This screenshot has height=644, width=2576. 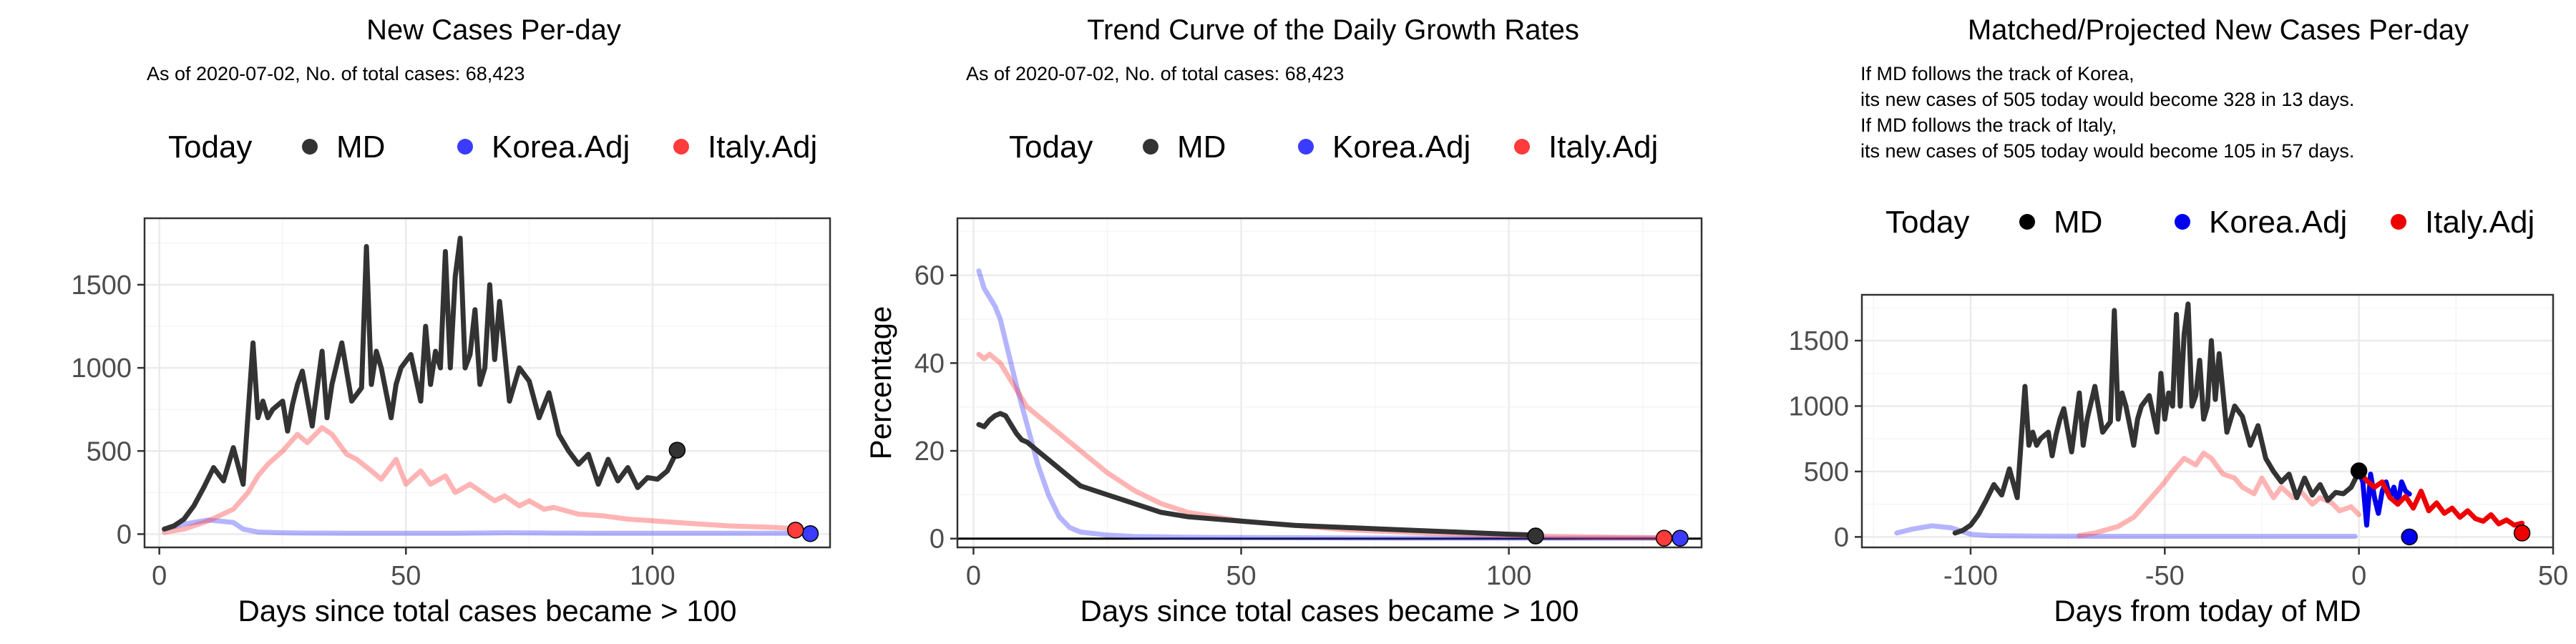 What do you see at coordinates (1970, 576) in the screenshot?
I see `x-tick-label: -100` at bounding box center [1970, 576].